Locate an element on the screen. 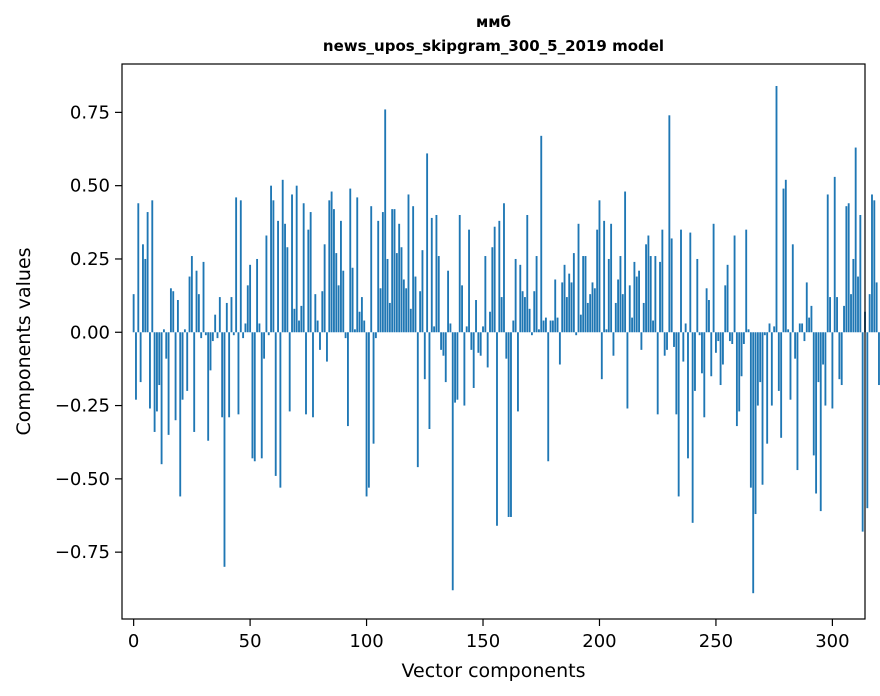 Image resolution: width=880 pixels, height=696 pixels. x-tick-label: 150 is located at coordinates (483, 641).